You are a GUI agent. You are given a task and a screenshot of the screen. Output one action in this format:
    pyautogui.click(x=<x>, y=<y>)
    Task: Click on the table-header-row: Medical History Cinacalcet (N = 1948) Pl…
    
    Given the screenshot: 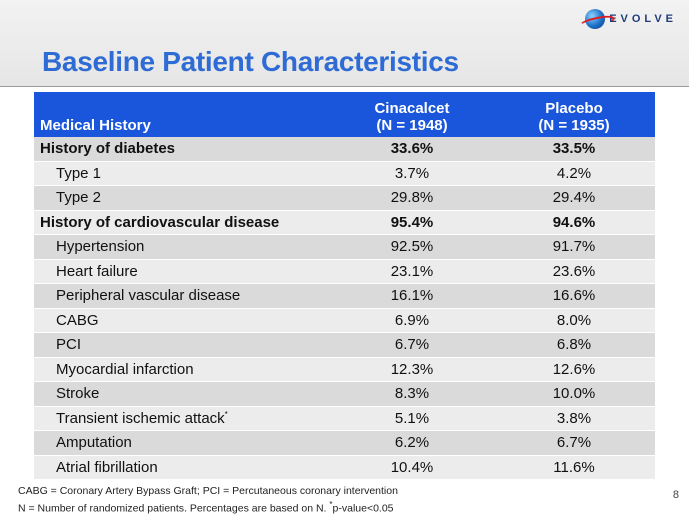 What is the action you would take?
    pyautogui.click(x=344, y=114)
    